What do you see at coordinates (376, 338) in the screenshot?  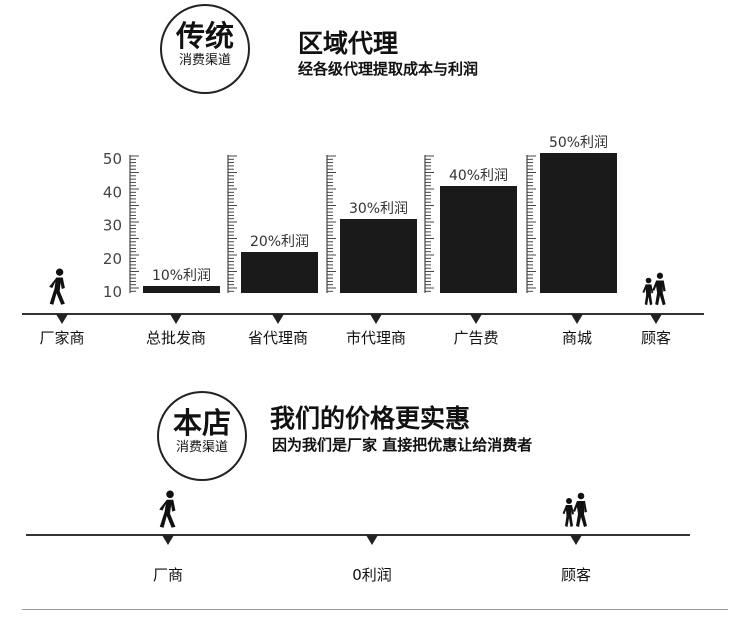 I see `timeline-node-label: 市代理商` at bounding box center [376, 338].